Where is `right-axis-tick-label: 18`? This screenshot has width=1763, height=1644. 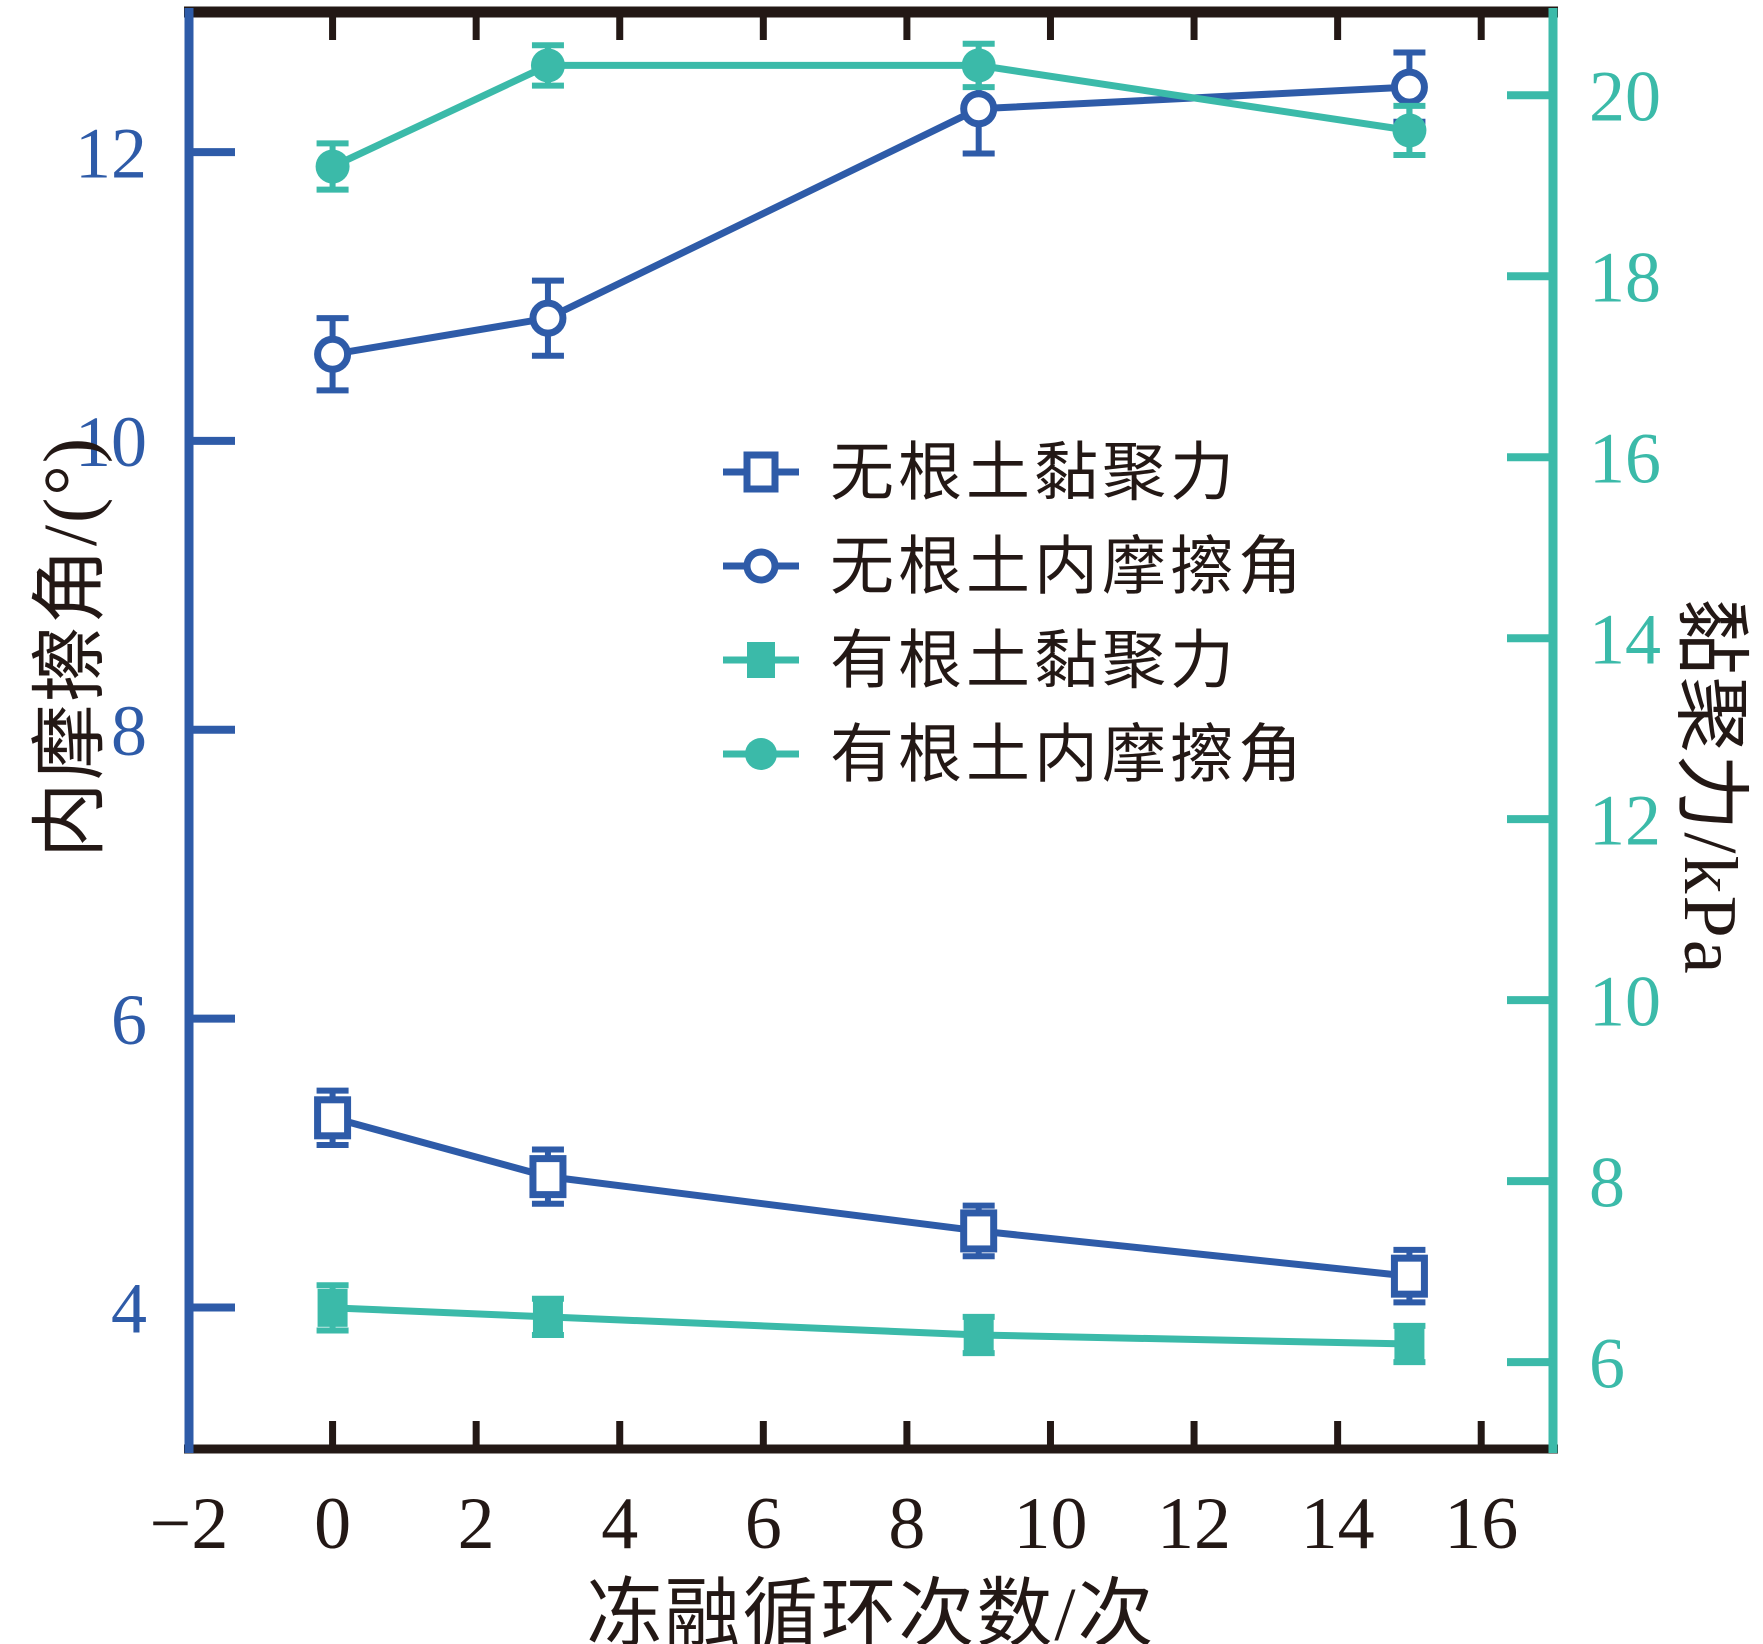
right-axis-tick-label: 18 is located at coordinates (1625, 277).